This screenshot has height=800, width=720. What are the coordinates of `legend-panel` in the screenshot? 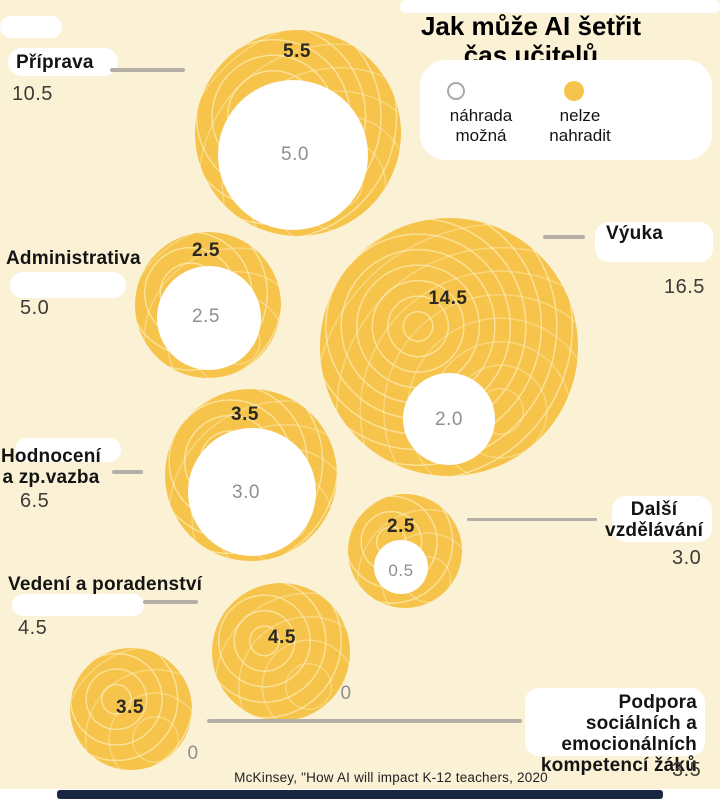 It's located at (566, 110).